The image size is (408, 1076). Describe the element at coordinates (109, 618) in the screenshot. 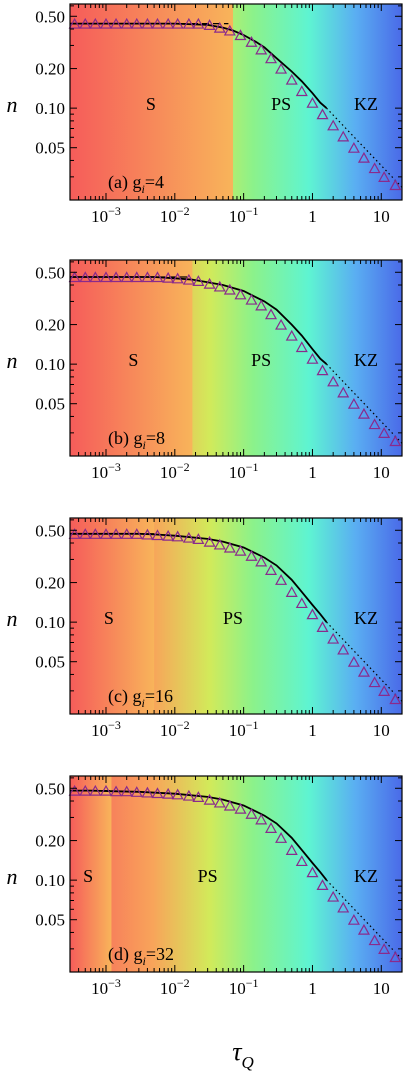

I see `region-label-s: S` at that location.